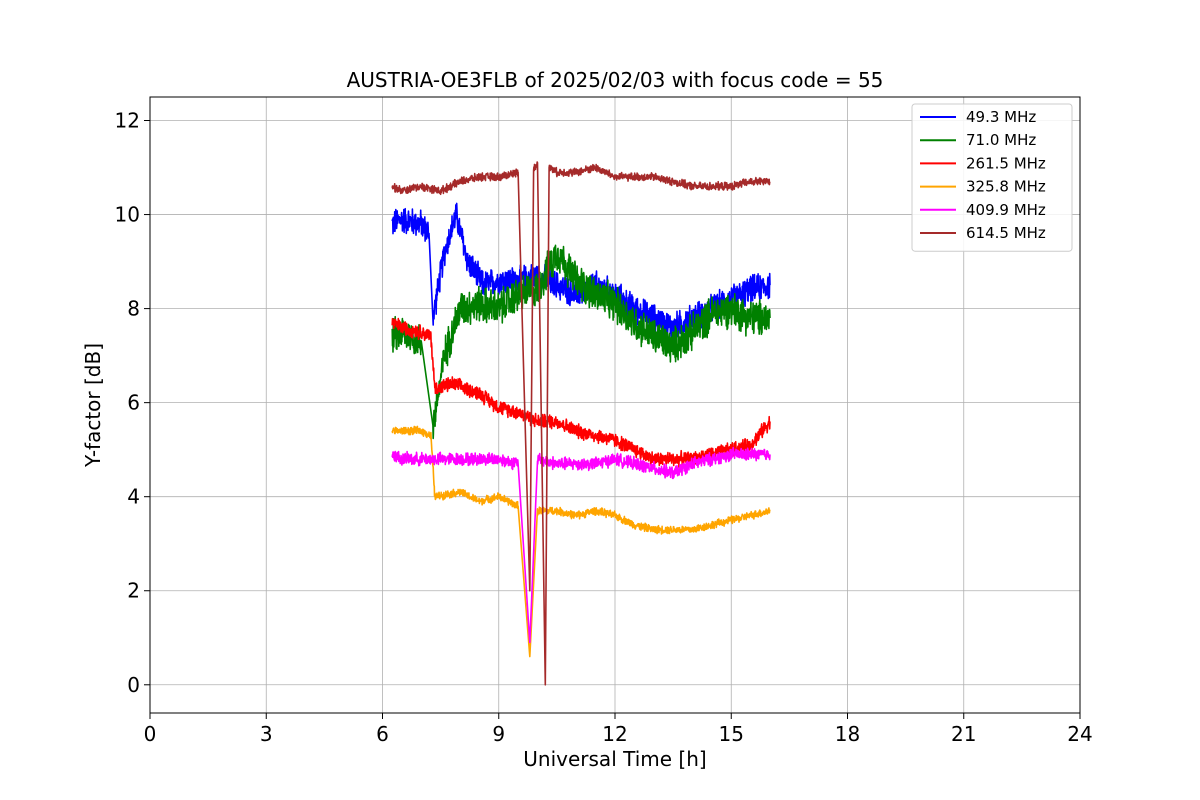 This screenshot has width=1200, height=800. Describe the element at coordinates (1006, 210) in the screenshot. I see `legend-label: 409.9 MHz` at that location.